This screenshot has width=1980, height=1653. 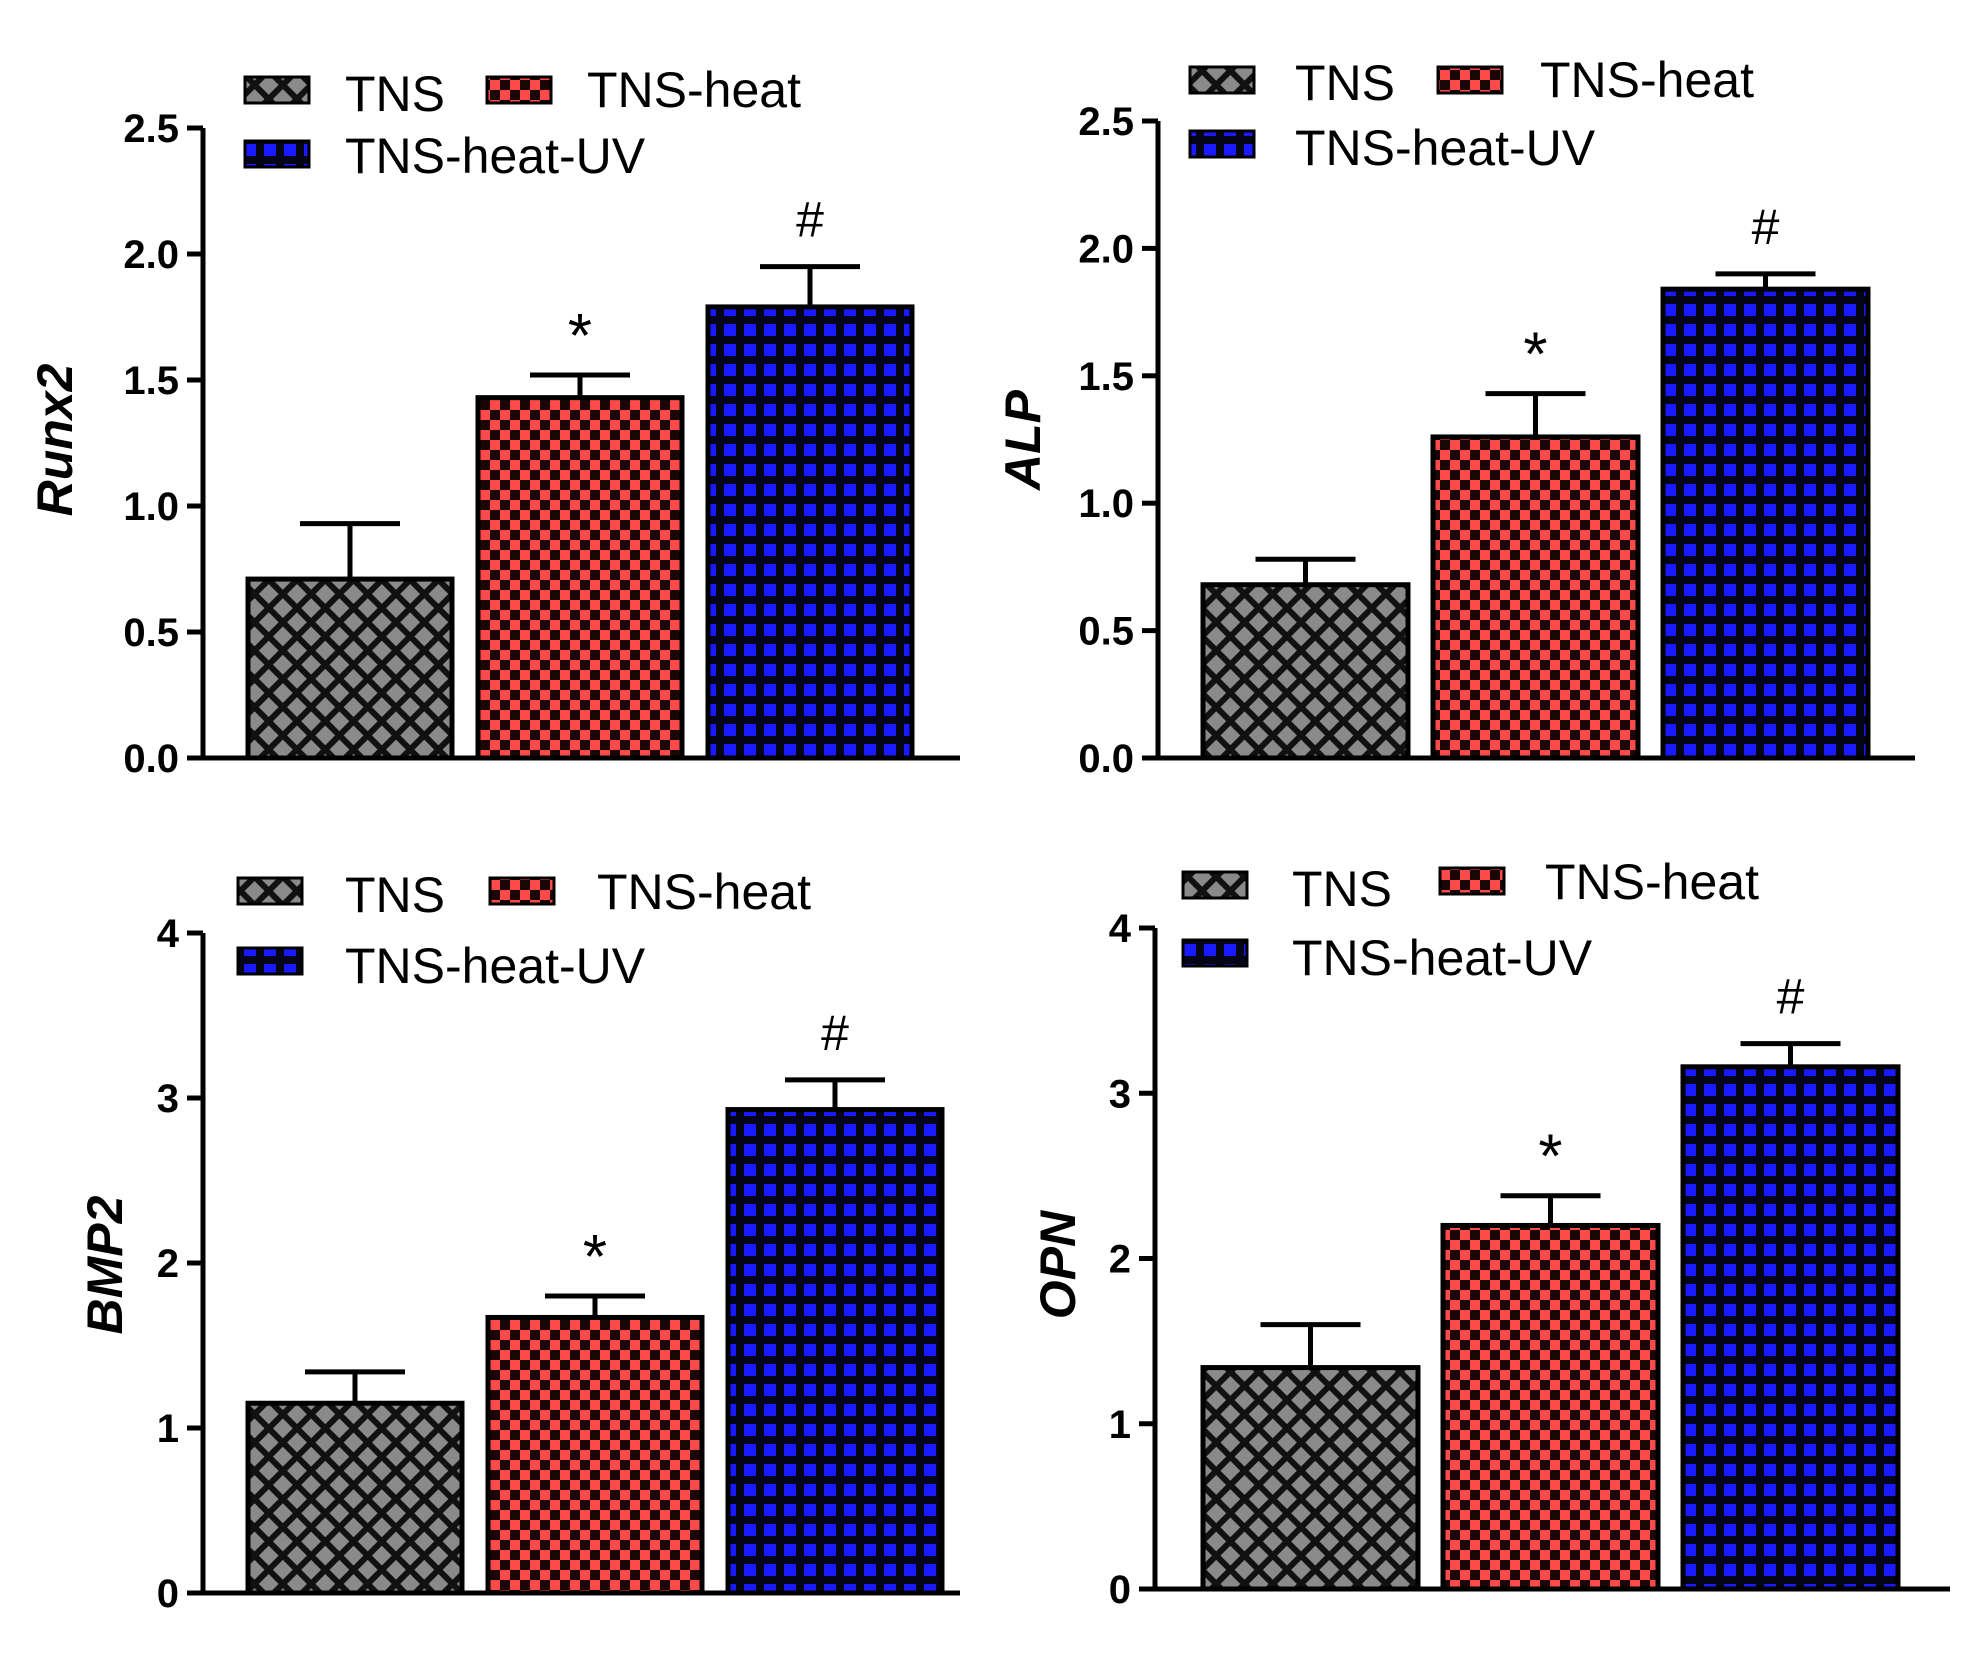 What do you see at coordinates (1023, 440) in the screenshot?
I see `y-axis-label: ALP` at bounding box center [1023, 440].